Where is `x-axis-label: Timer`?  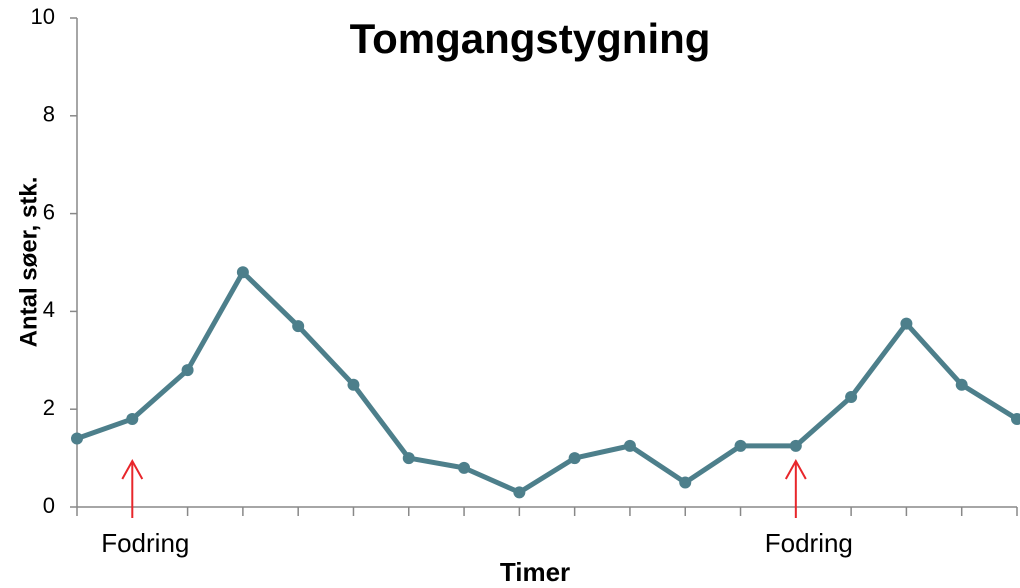 x-axis-label: Timer is located at coordinates (535, 572).